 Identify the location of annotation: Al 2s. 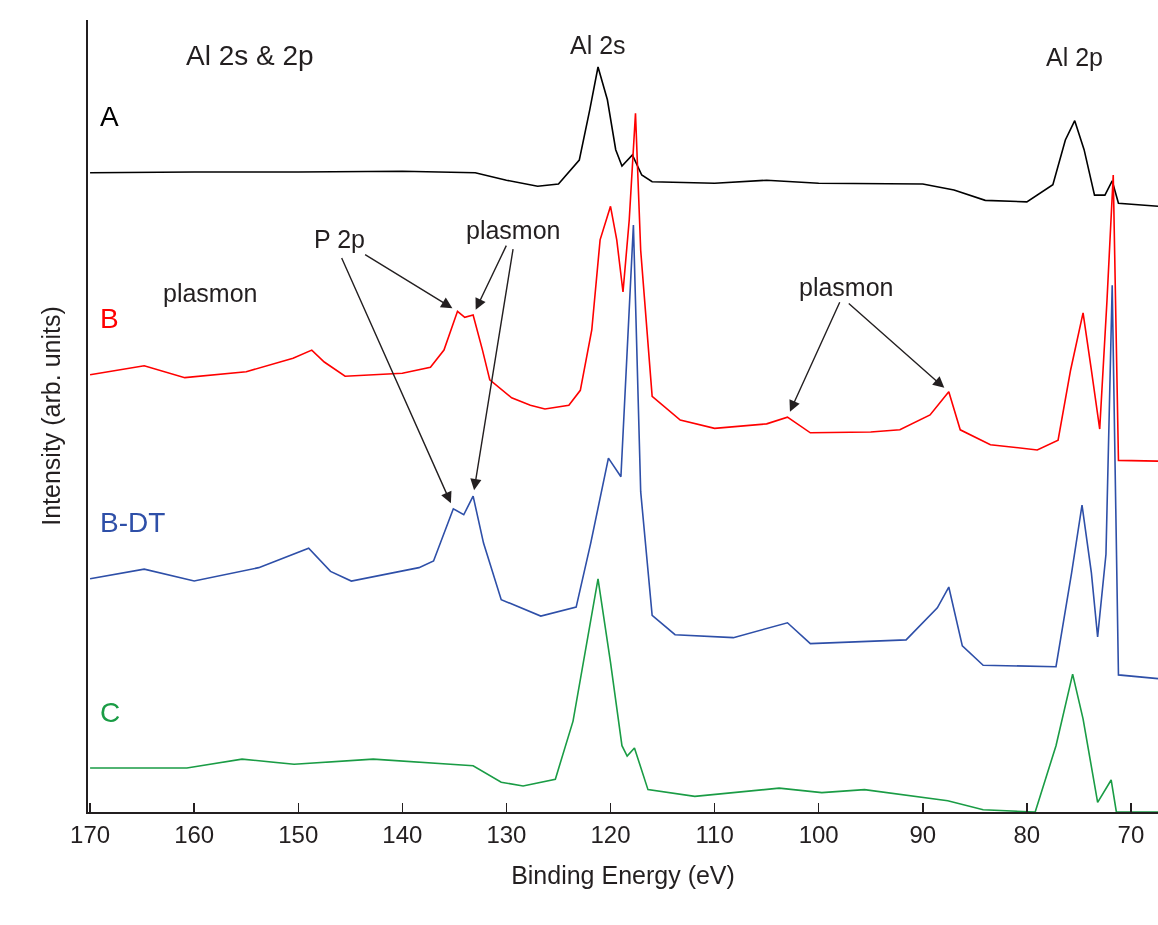
(598, 45).